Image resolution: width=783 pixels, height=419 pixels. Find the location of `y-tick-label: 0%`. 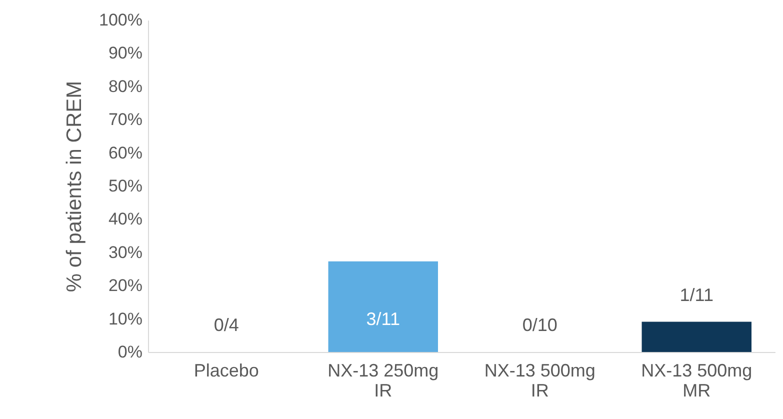

y-tick-label: 0% is located at coordinates (130, 352).